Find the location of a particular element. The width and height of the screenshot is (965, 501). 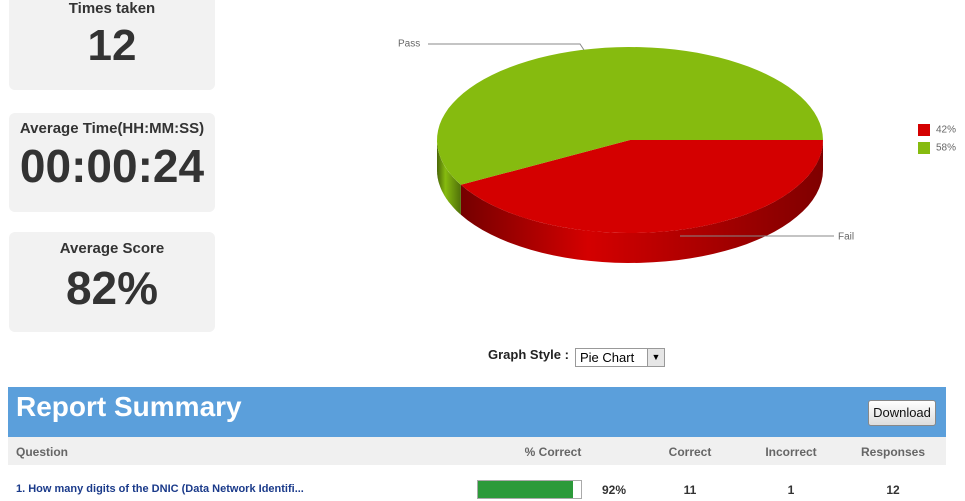

stat-value: 12 is located at coordinates (112, 45).